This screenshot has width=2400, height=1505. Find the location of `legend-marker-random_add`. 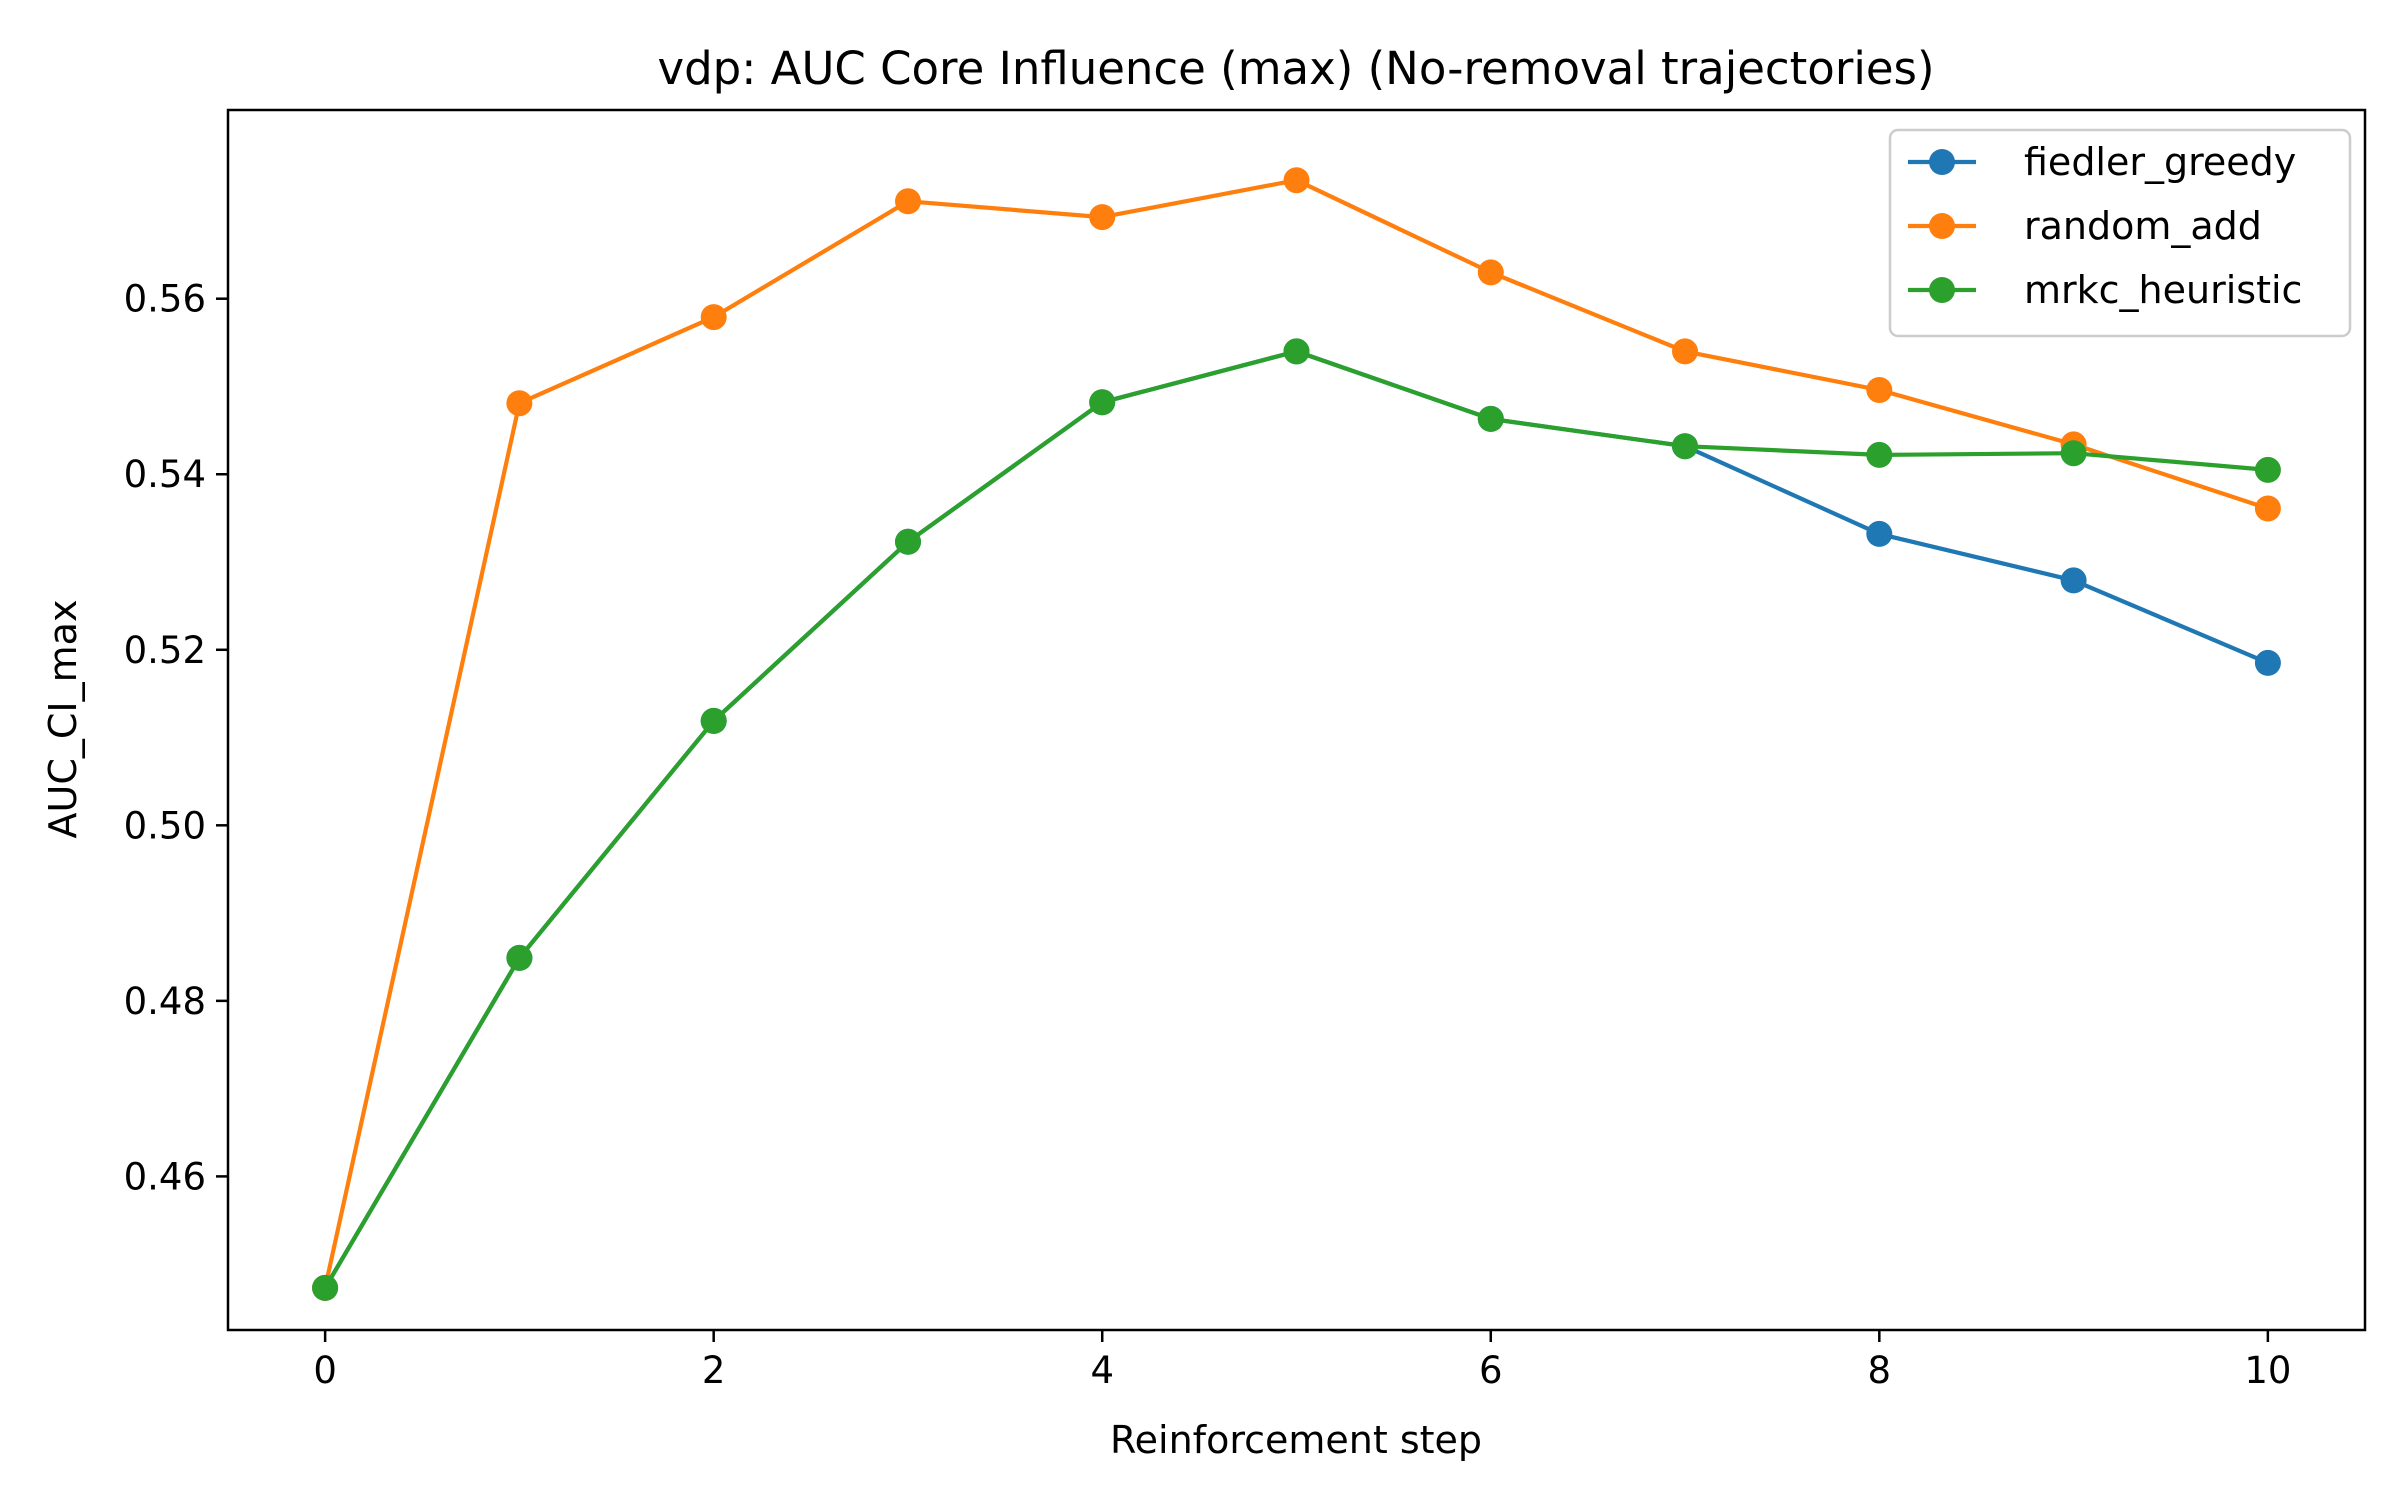

legend-marker-random_add is located at coordinates (1942, 226).